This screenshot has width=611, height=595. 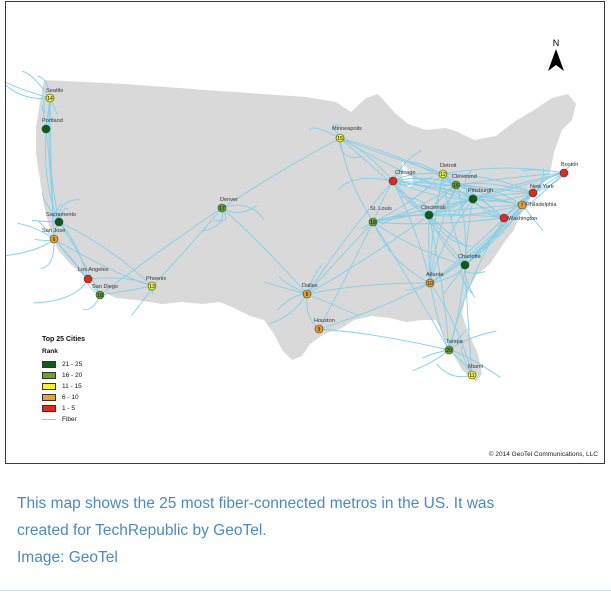 I want to click on legend-item: 16 - 20, so click(x=97, y=375).